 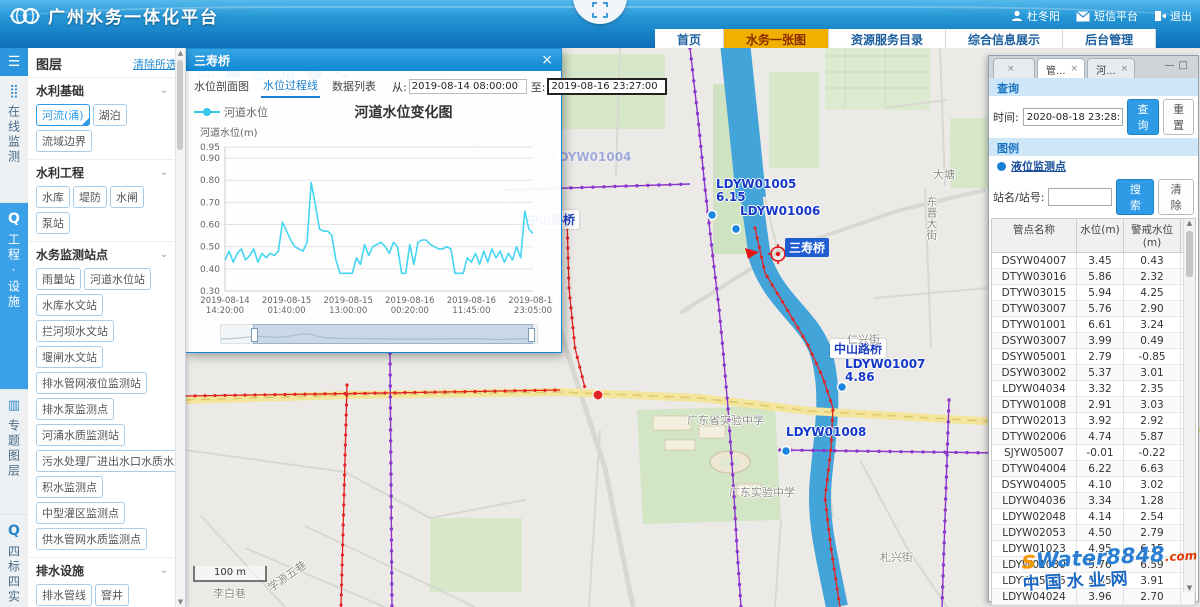 What do you see at coordinates (1100, 235) in the screenshot?
I see `column-header-1: 水位(m)` at bounding box center [1100, 235].